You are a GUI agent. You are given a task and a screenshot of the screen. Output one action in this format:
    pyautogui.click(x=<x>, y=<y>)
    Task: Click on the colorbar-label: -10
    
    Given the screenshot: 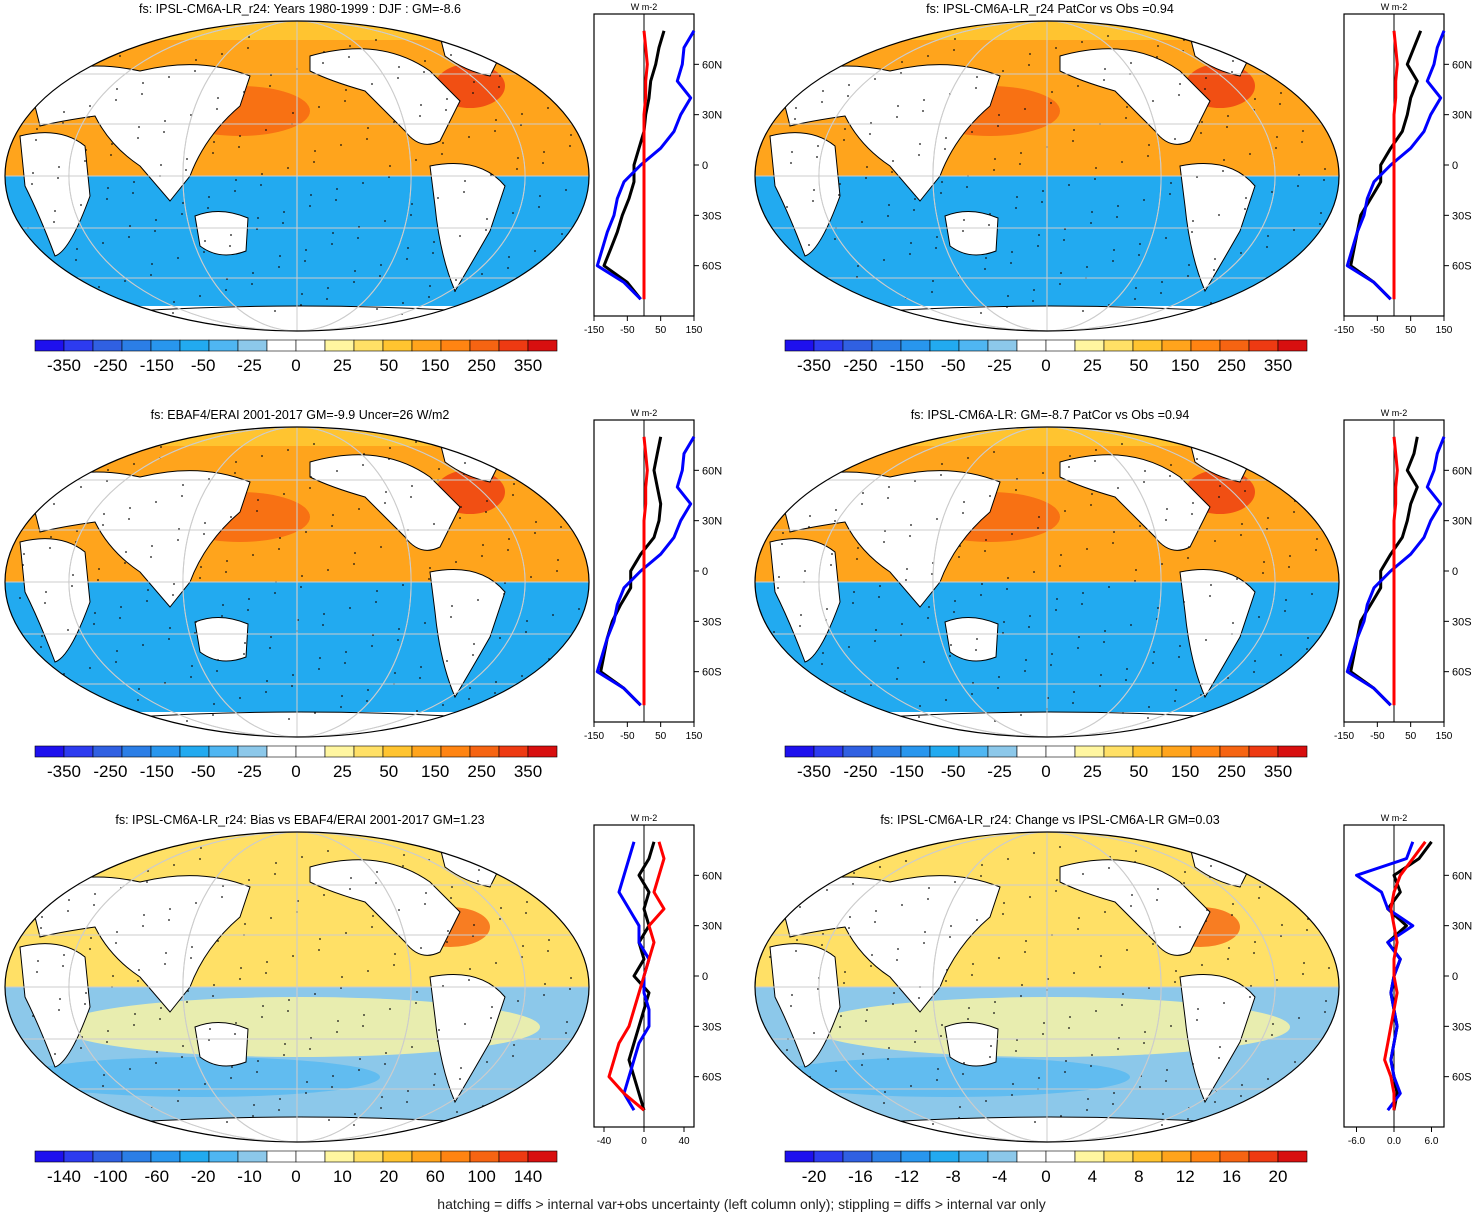 What is the action you would take?
    pyautogui.click(x=249, y=1176)
    